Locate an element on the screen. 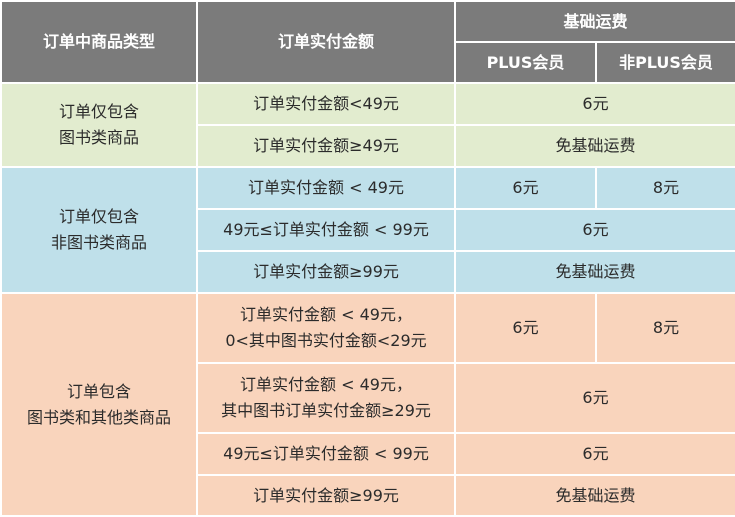 Image resolution: width=735 pixels, height=517 pixels. product-type-cell: 订单仅包含 图书类商品 is located at coordinates (99, 125).